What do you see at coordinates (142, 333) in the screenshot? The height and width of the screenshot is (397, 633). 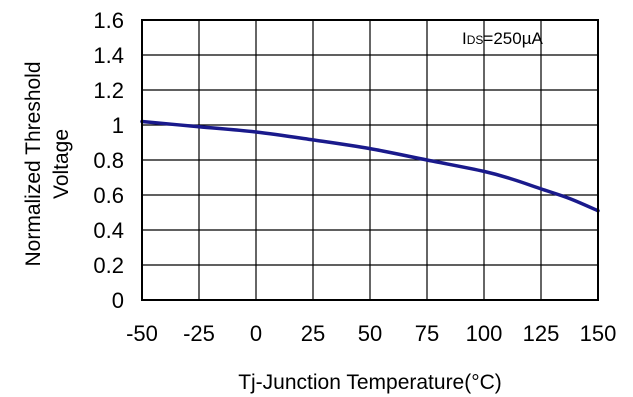 I see `x-tick-label: -50` at bounding box center [142, 333].